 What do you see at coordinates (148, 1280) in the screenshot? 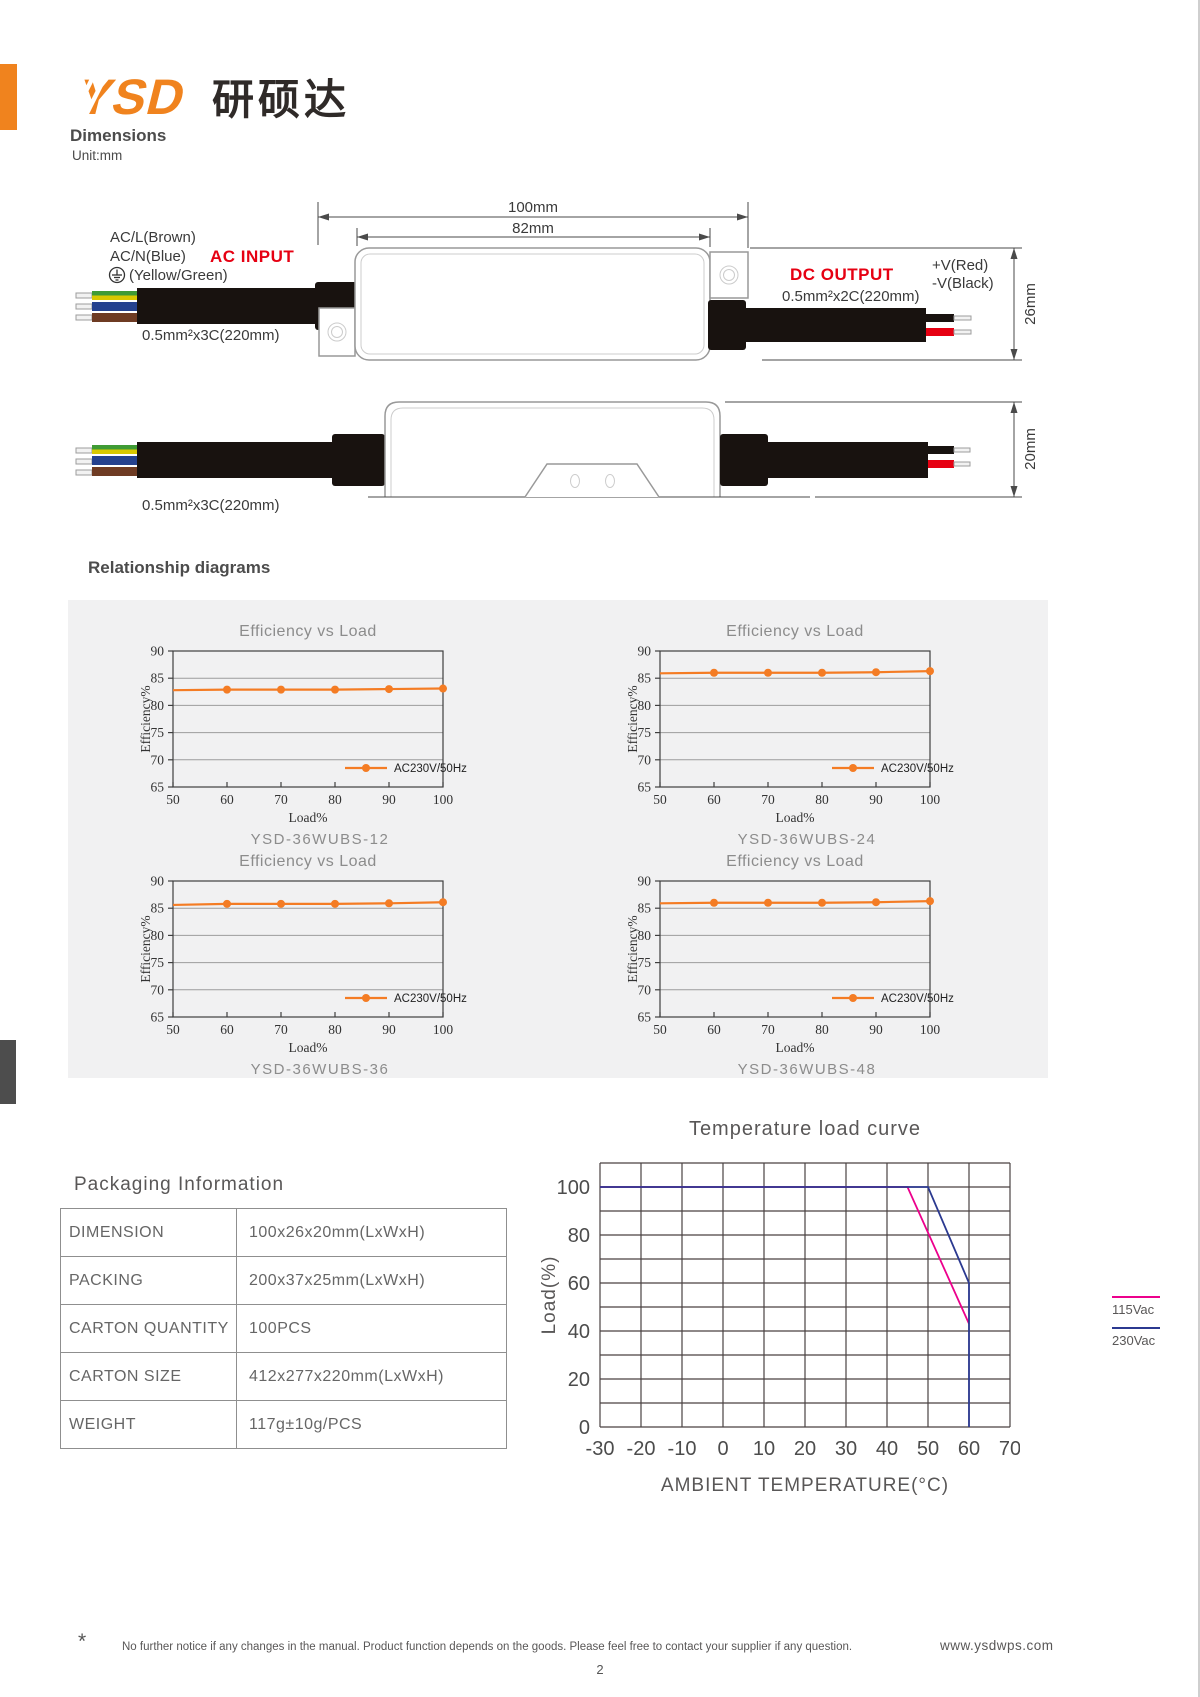
I see `row-label: PACKING` at bounding box center [148, 1280].